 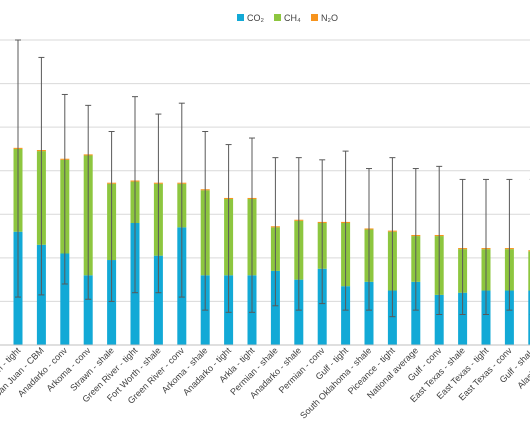 What do you see at coordinates (292, 18) in the screenshot?
I see `legend-label: CH₄` at bounding box center [292, 18].